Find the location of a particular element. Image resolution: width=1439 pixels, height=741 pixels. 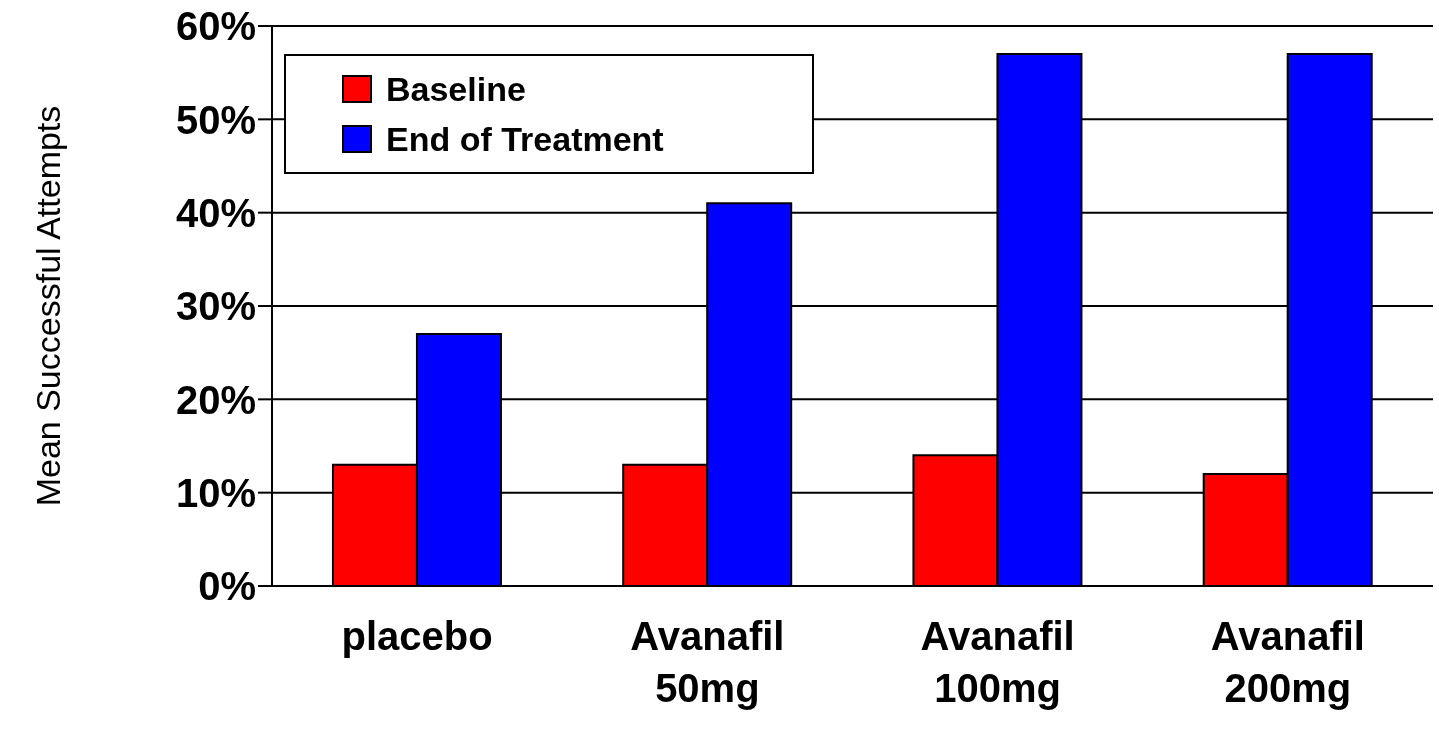

y-tick-label: 20% is located at coordinates (215, 399).